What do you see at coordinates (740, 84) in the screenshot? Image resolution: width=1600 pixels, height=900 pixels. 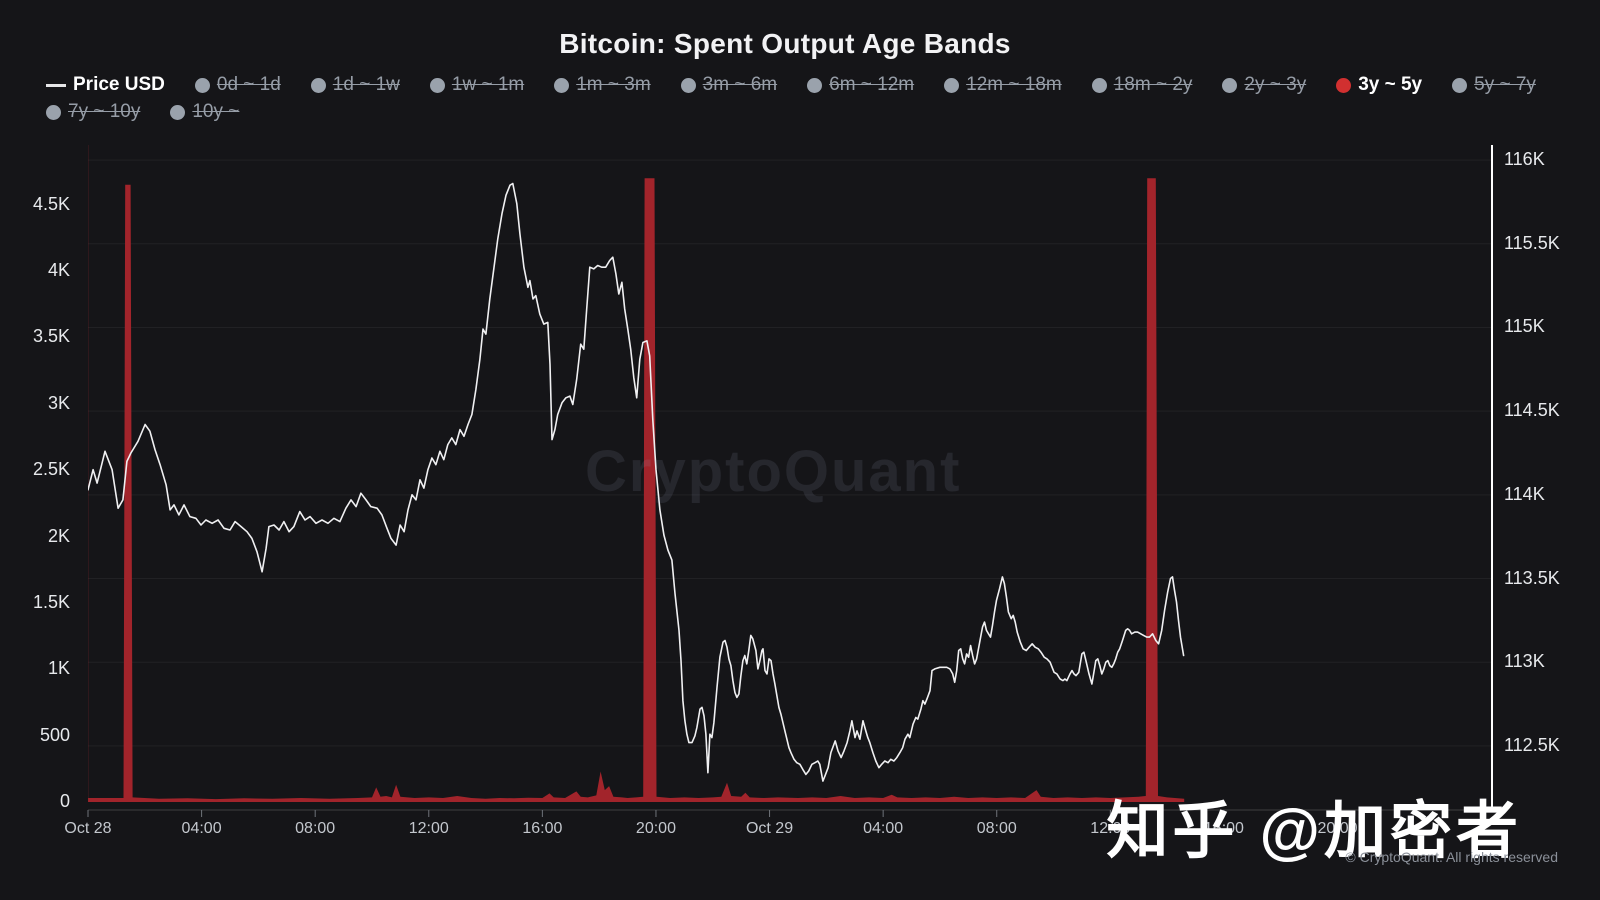 I see `legend-item-label: 3m ~ 6m` at bounding box center [740, 84].